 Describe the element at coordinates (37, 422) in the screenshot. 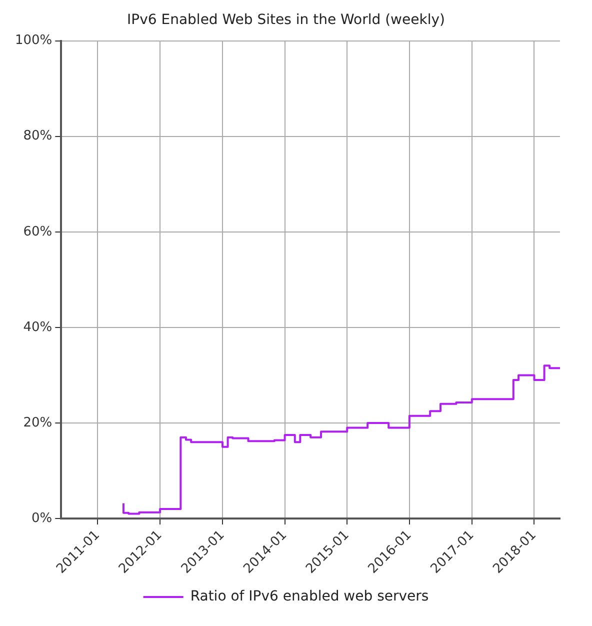

I see `y-tick-label: 20%` at that location.